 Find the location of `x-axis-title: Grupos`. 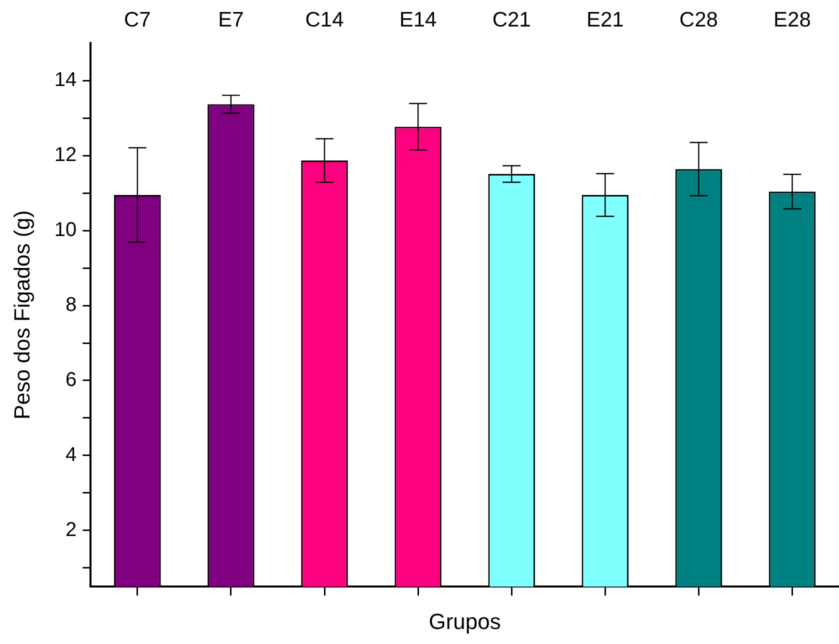

x-axis-title: Grupos is located at coordinates (464, 621).